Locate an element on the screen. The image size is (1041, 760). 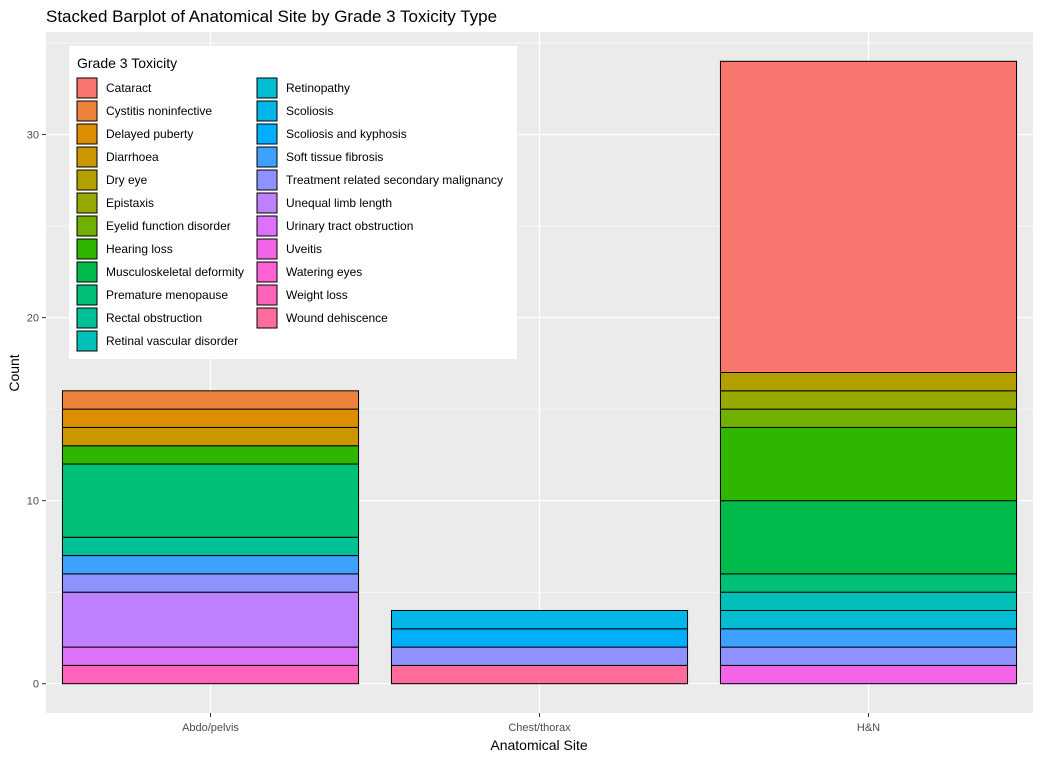
legend-item: Weight loss is located at coordinates (302, 295).